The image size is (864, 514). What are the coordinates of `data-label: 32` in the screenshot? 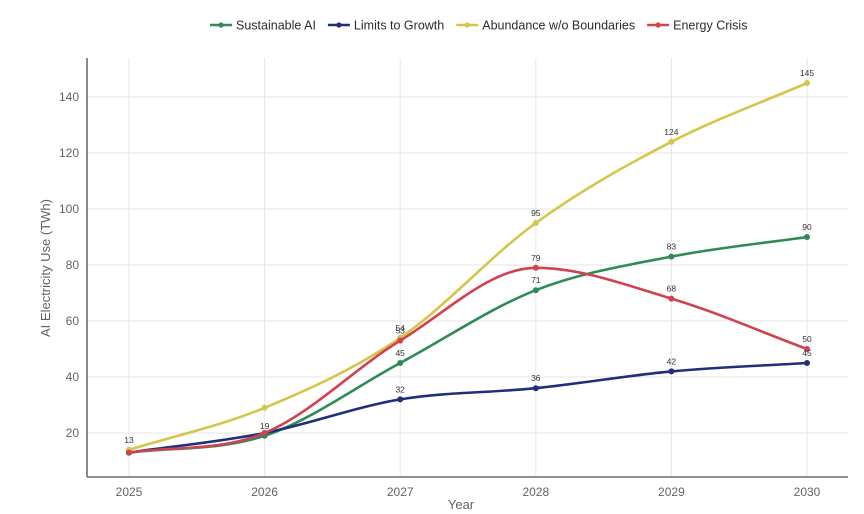 It's located at (400, 389).